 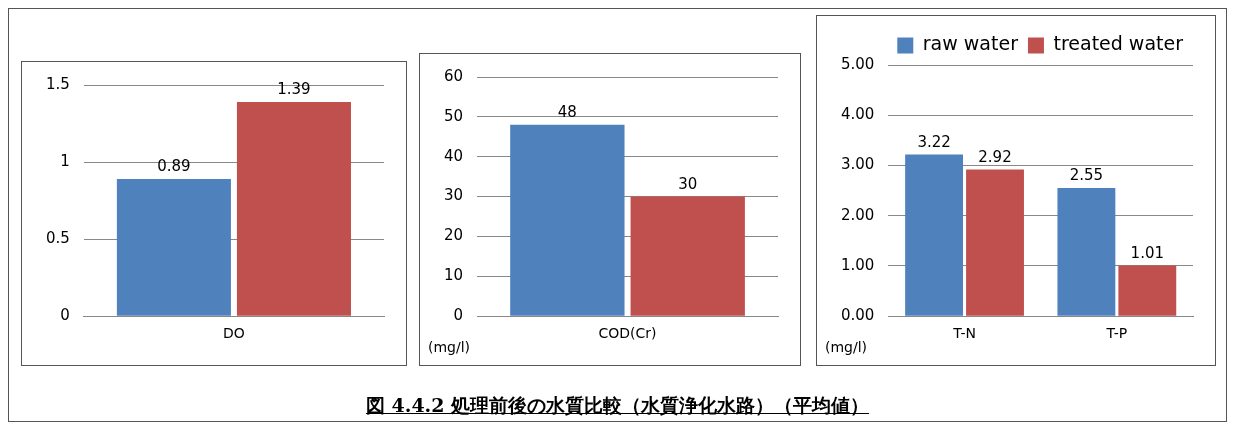 What do you see at coordinates (857, 164) in the screenshot?
I see `y-tick-label: 3.00` at bounding box center [857, 164].